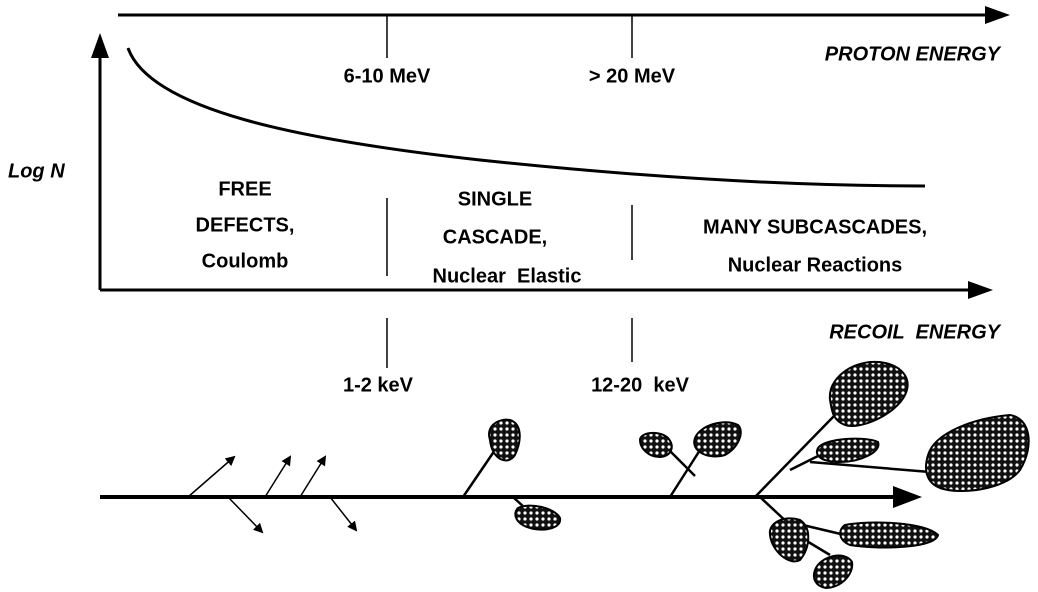 The width and height of the screenshot is (1038, 592). Describe the element at coordinates (36, 171) in the screenshot. I see `axis-label: Log N` at that location.